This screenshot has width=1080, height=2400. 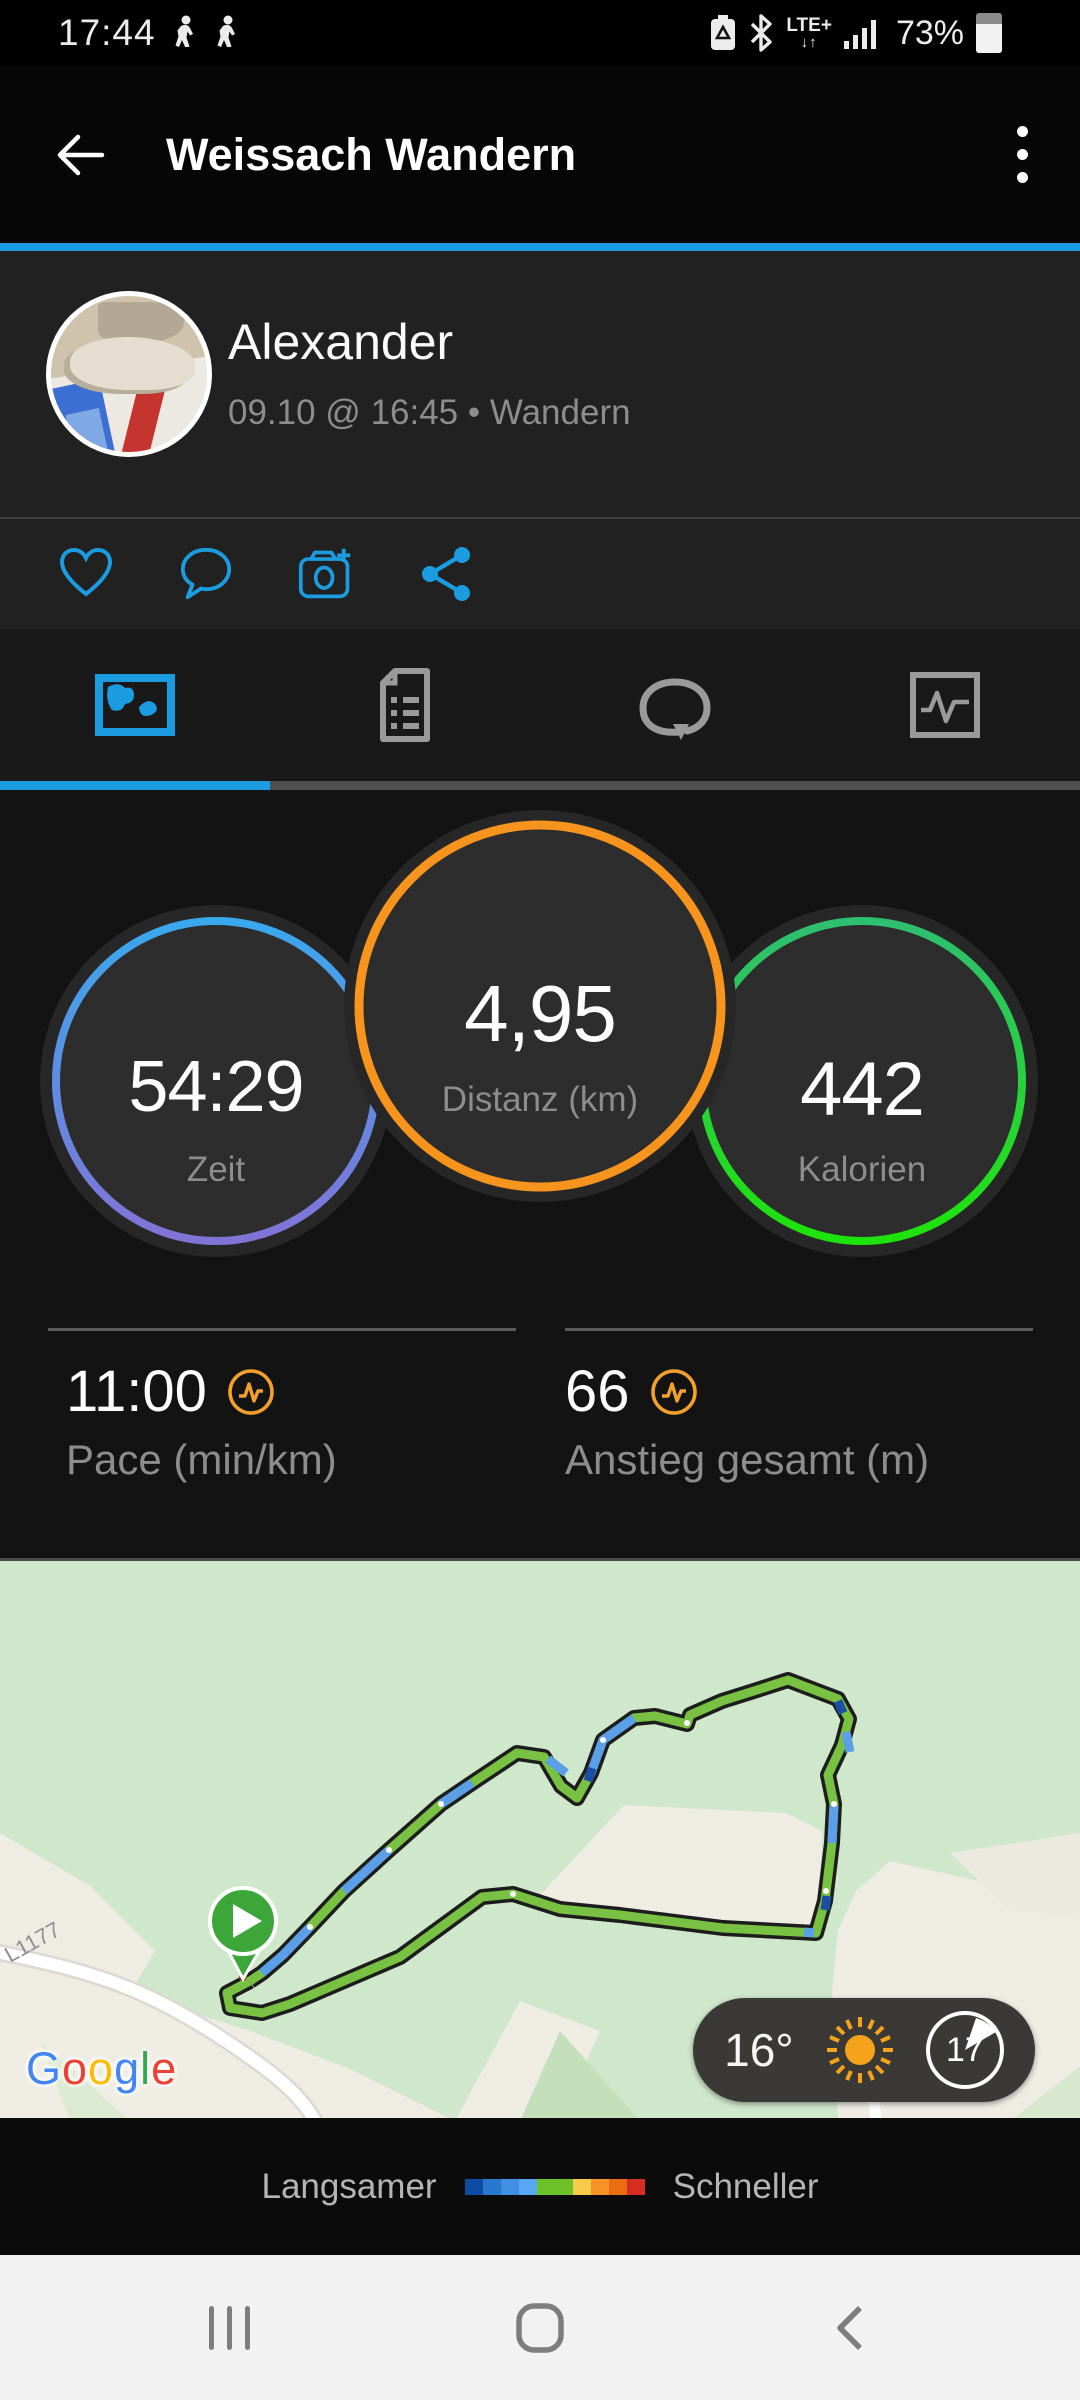 I want to click on tab-bar, so click(x=540, y=705).